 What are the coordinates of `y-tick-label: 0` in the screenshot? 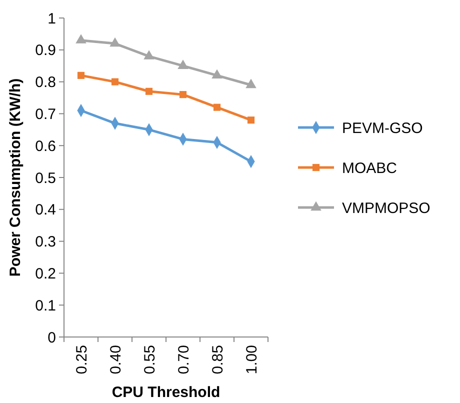 It's located at (52, 337).